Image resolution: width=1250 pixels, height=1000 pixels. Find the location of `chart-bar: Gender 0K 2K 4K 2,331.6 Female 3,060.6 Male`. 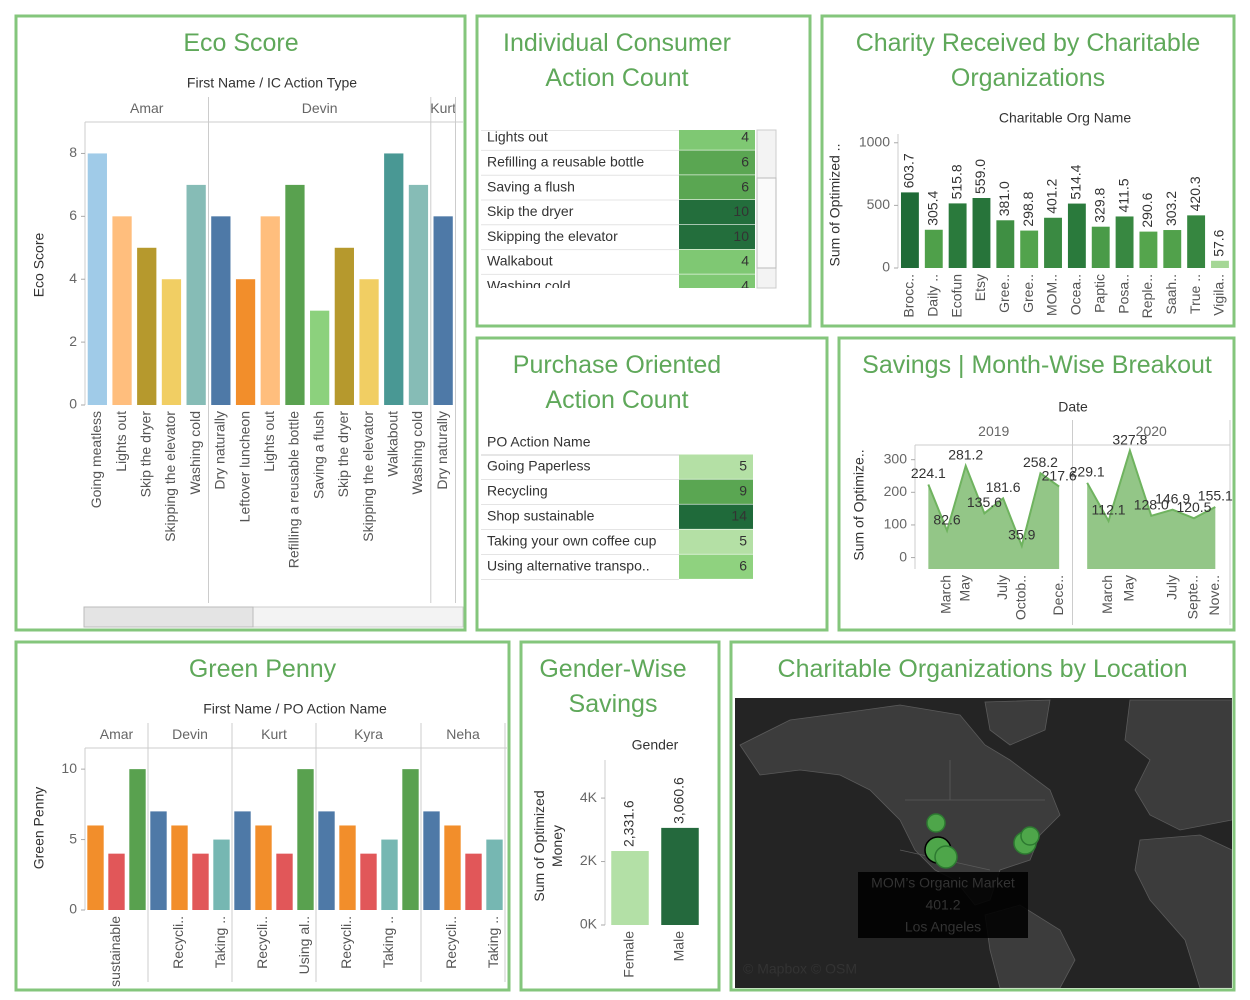

chart-bar: Gender 0K 2K 4K 2,331.6 Female 3,060.6 Male is located at coordinates (639, 857).